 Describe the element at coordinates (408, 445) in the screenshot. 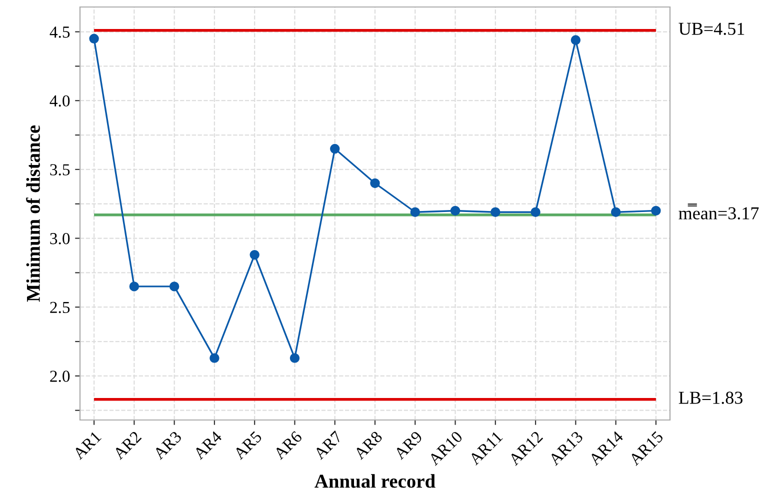

I see `x-tick-label: AR9` at that location.